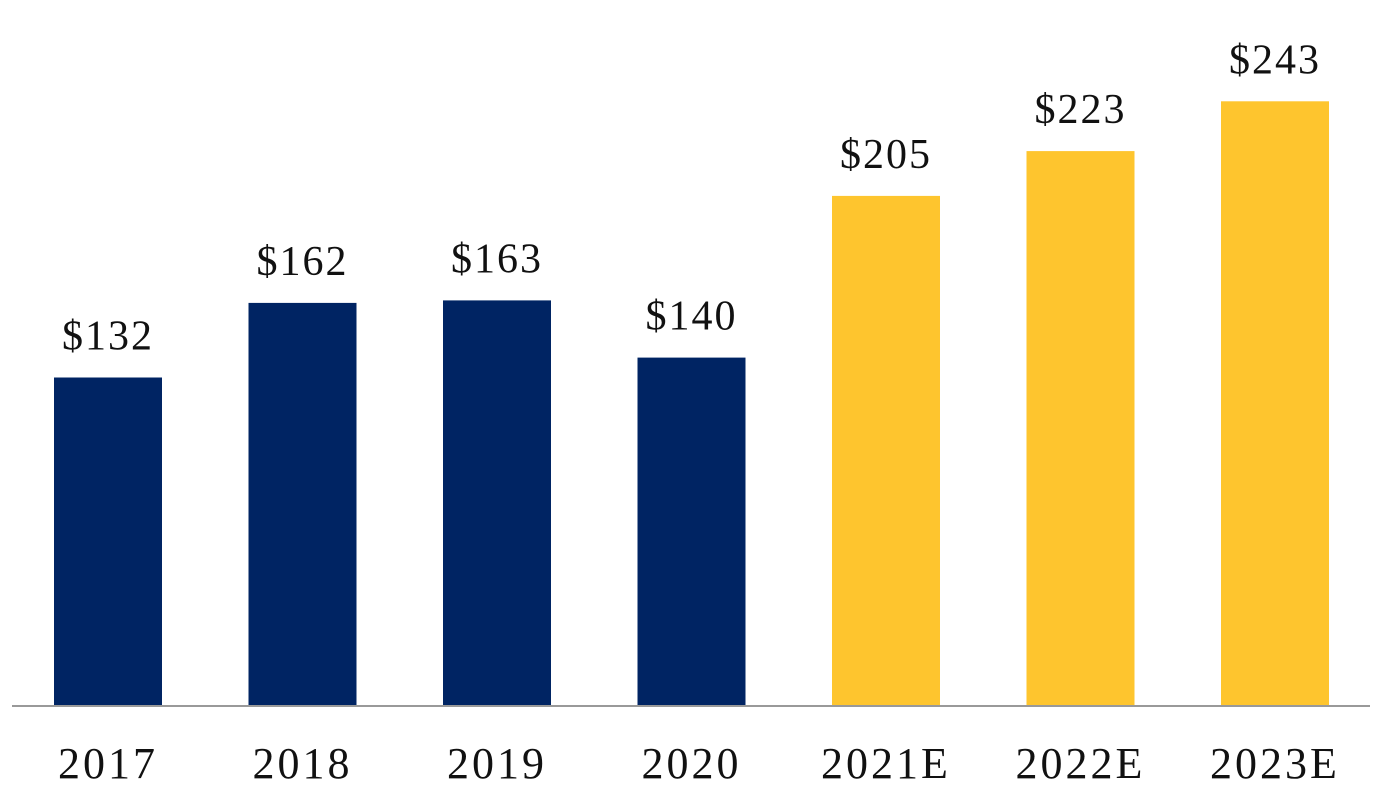 The width and height of the screenshot is (1380, 800). I want to click on x-tick-label-2022e: 2022E, so click(1081, 763).